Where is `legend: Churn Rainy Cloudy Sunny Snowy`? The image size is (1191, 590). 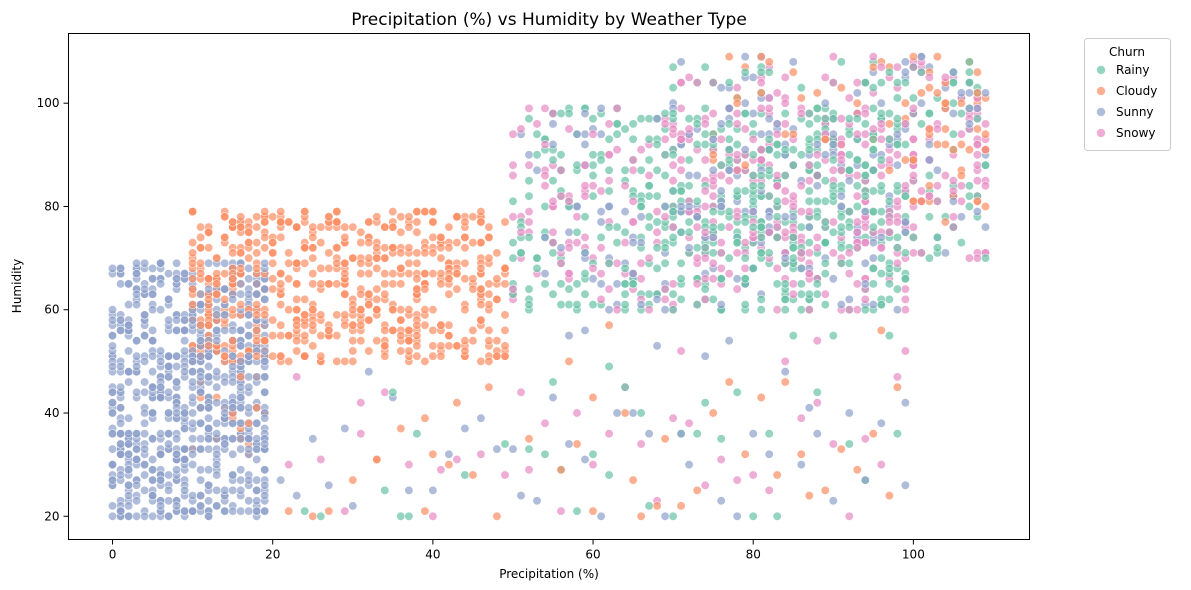 legend: Churn Rainy Cloudy Sunny Snowy is located at coordinates (1127, 94).